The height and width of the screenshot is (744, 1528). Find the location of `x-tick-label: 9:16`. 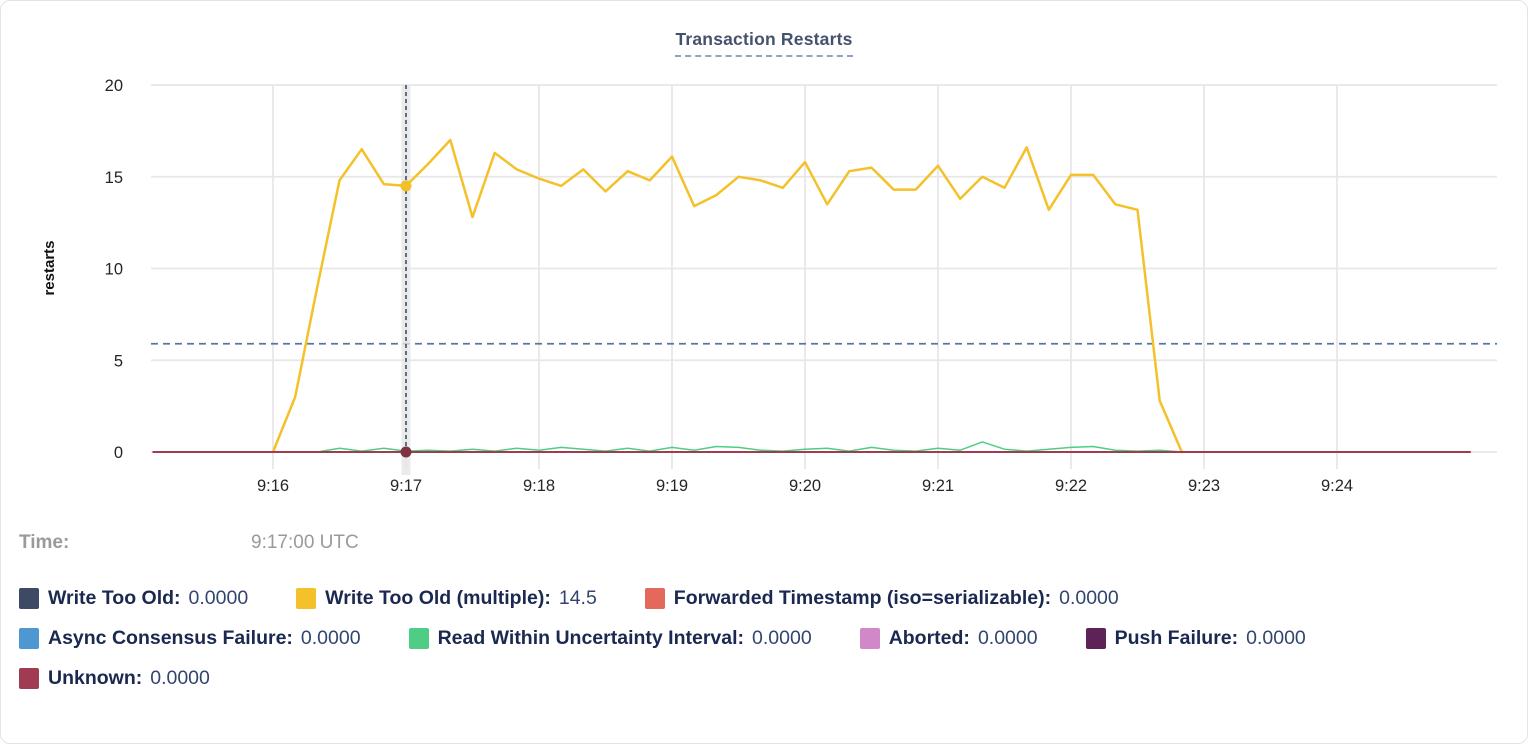

x-tick-label: 9:16 is located at coordinates (273, 486).